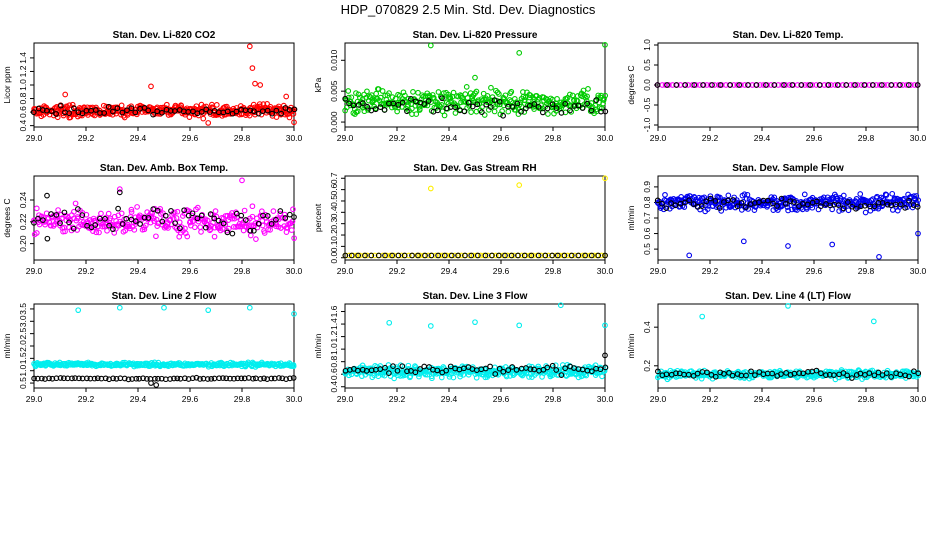  What do you see at coordinates (34, 138) in the screenshot?
I see `x-tick-label: 29.0` at bounding box center [34, 138].